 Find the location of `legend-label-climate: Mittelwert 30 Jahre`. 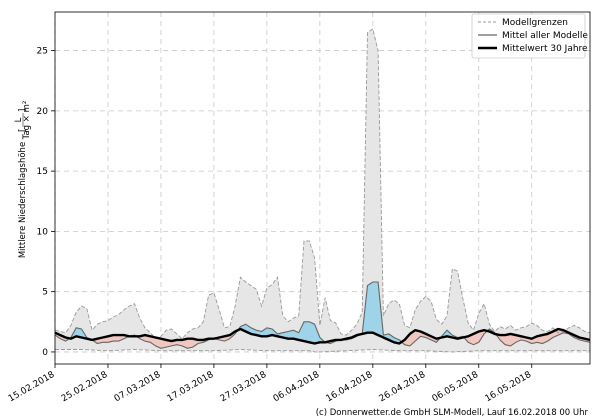

legend-label-climate: Mittelwert 30 Jahre is located at coordinates (545, 49).